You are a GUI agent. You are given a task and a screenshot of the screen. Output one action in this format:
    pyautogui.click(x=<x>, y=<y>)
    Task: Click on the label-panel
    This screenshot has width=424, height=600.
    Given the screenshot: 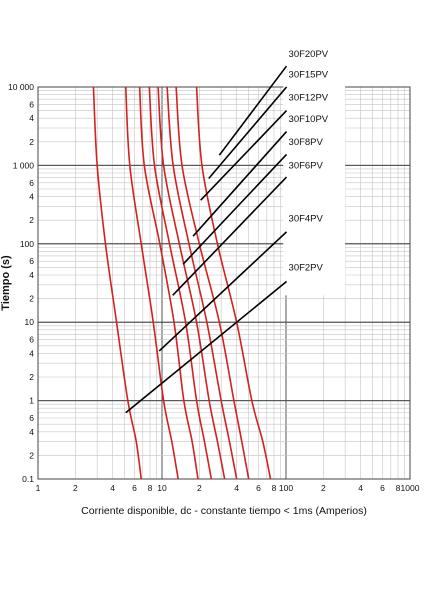 What is the action you would take?
    pyautogui.click(x=314, y=184)
    